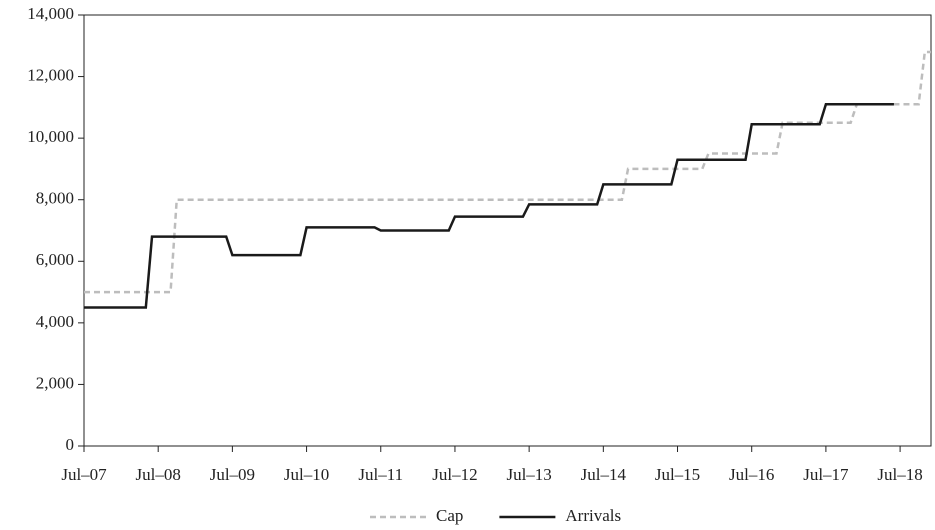 The height and width of the screenshot is (530, 935). I want to click on x-tick-label: Jul–10, so click(306, 474).